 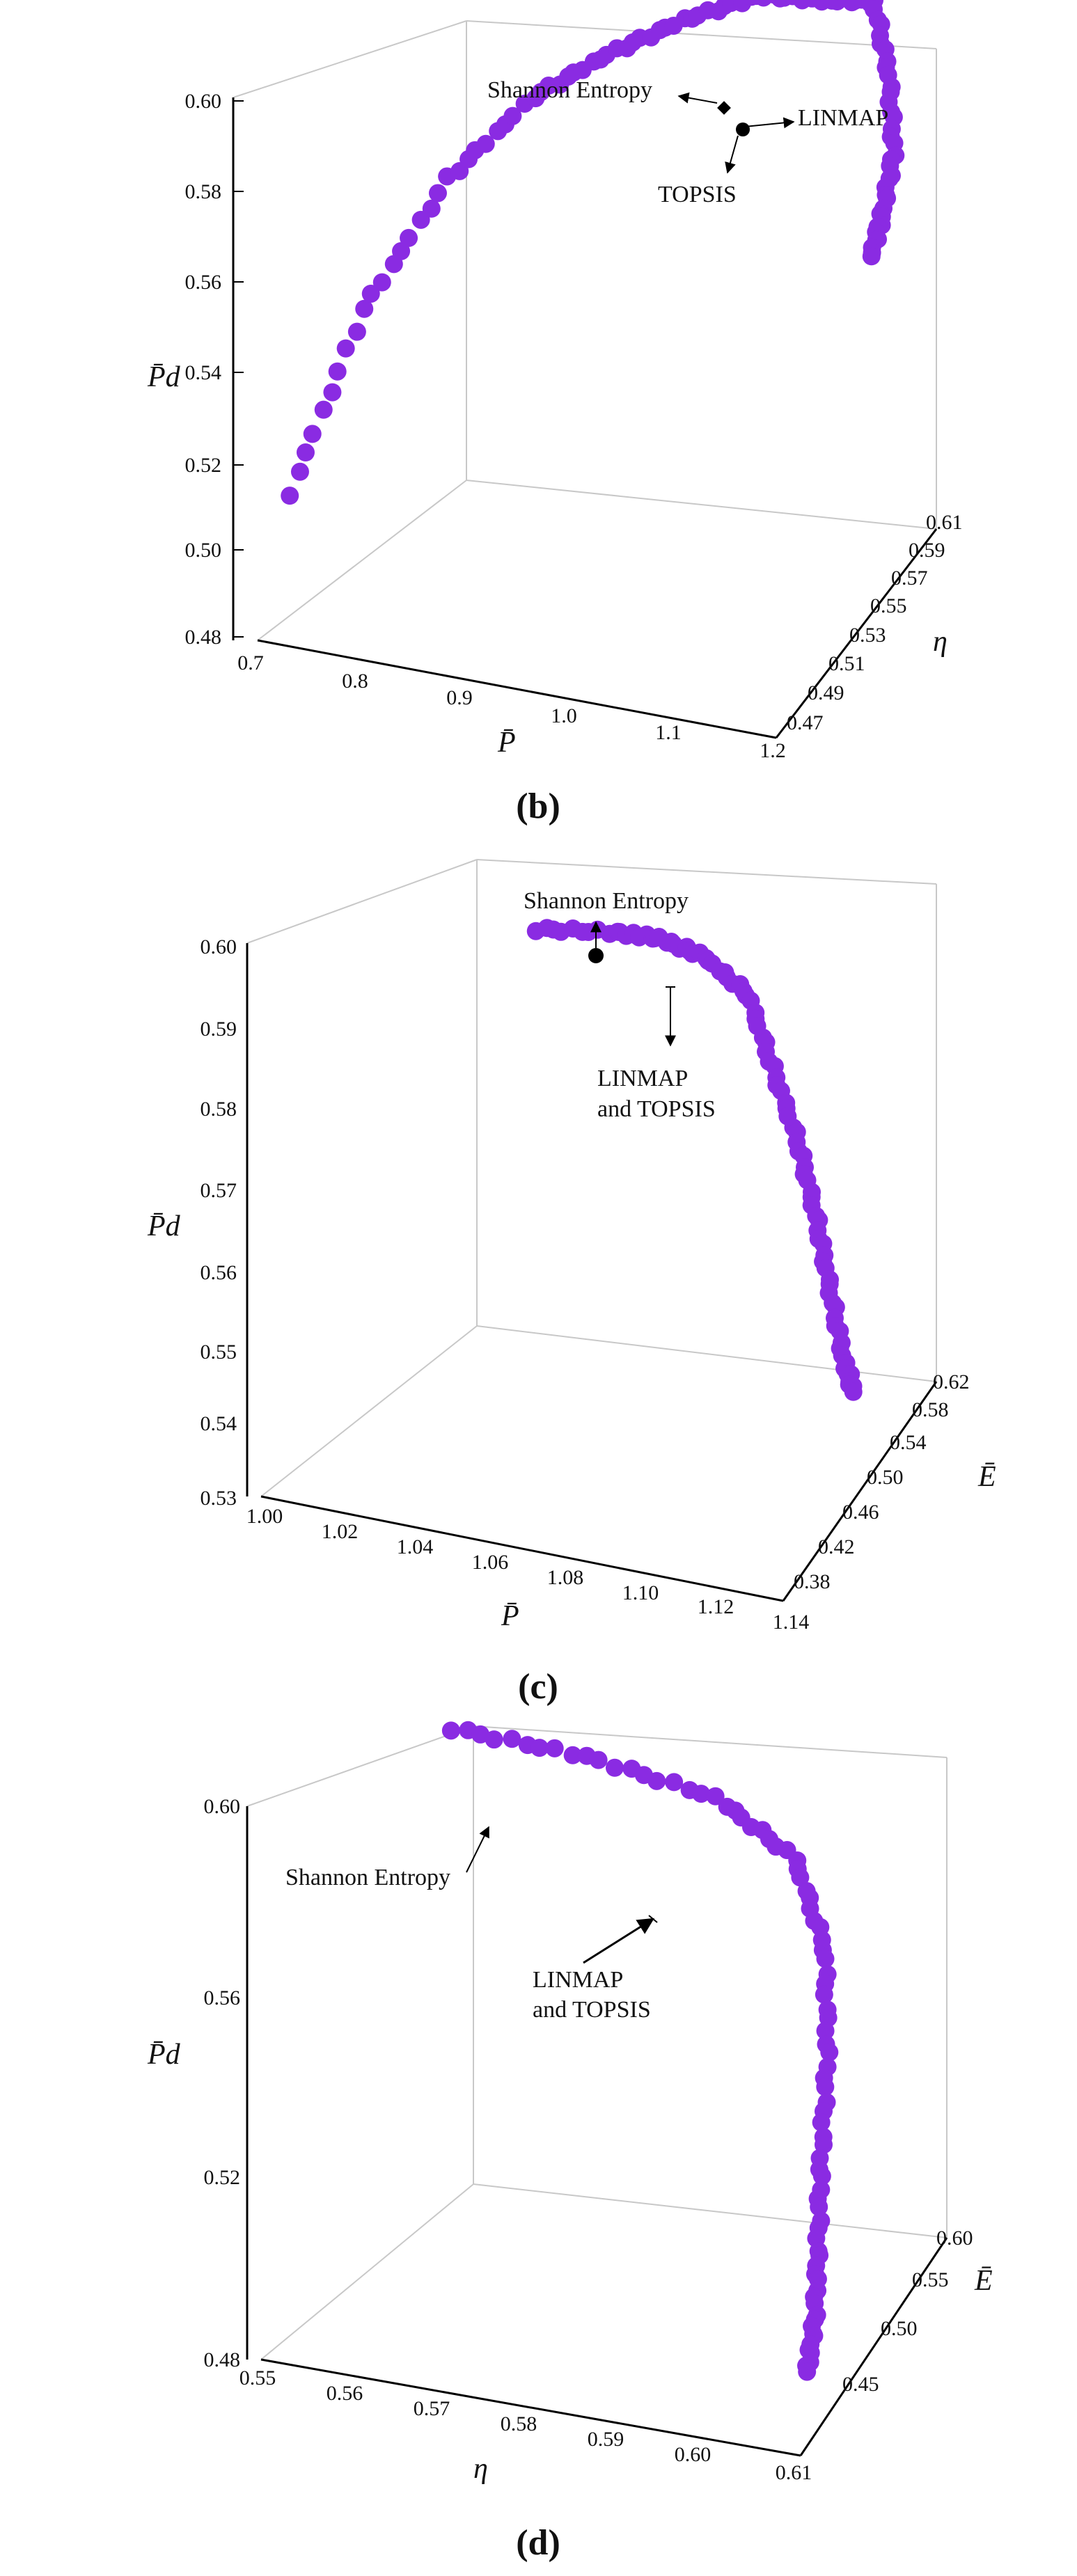 What do you see at coordinates (888, 605) in the screenshot?
I see `b-y-tick-4: 0.55` at bounding box center [888, 605].